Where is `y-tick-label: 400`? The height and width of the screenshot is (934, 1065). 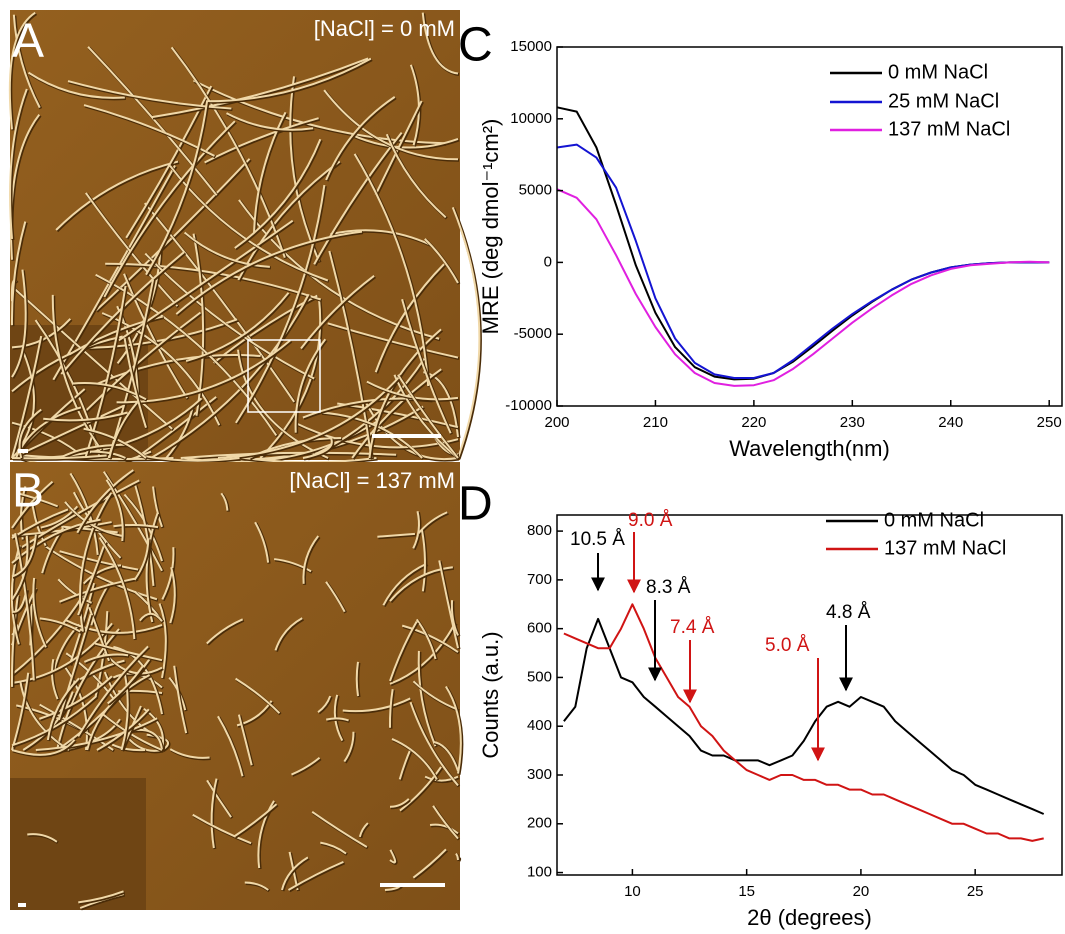
y-tick-label: 400 is located at coordinates (539, 725).